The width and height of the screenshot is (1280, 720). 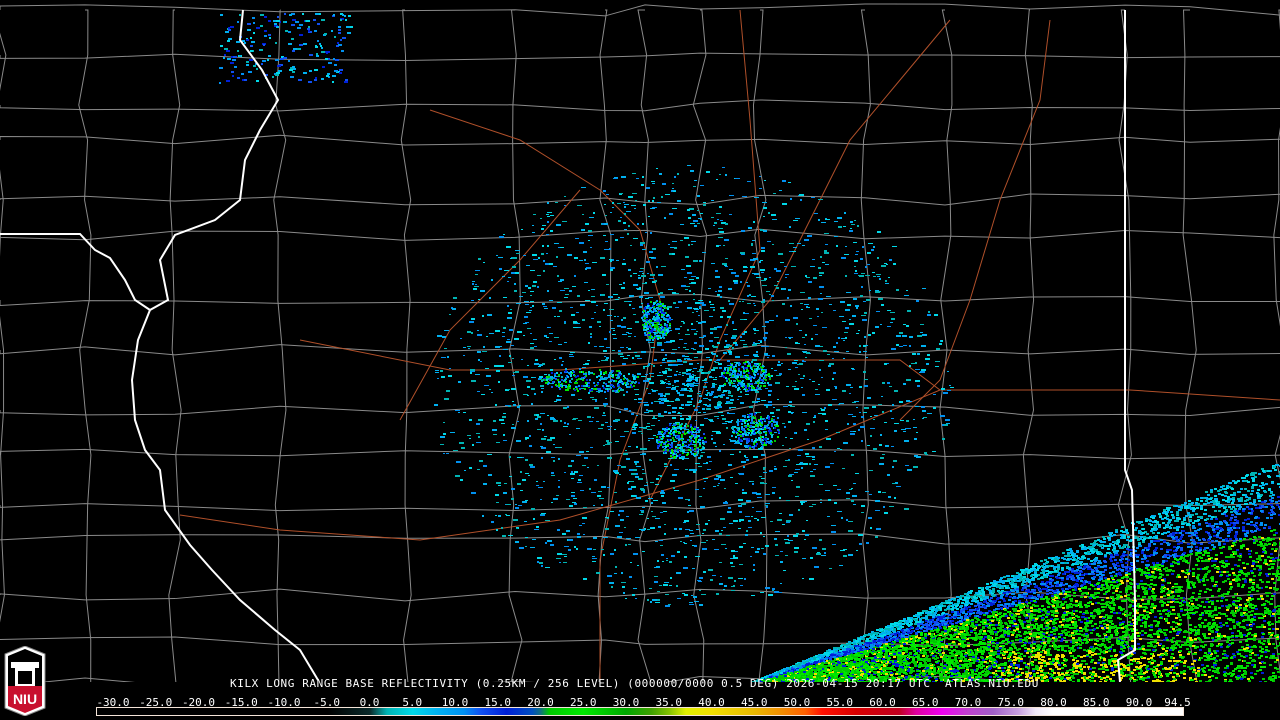 What do you see at coordinates (412, 702) in the screenshot?
I see `colorbar-label: 5.0` at bounding box center [412, 702].